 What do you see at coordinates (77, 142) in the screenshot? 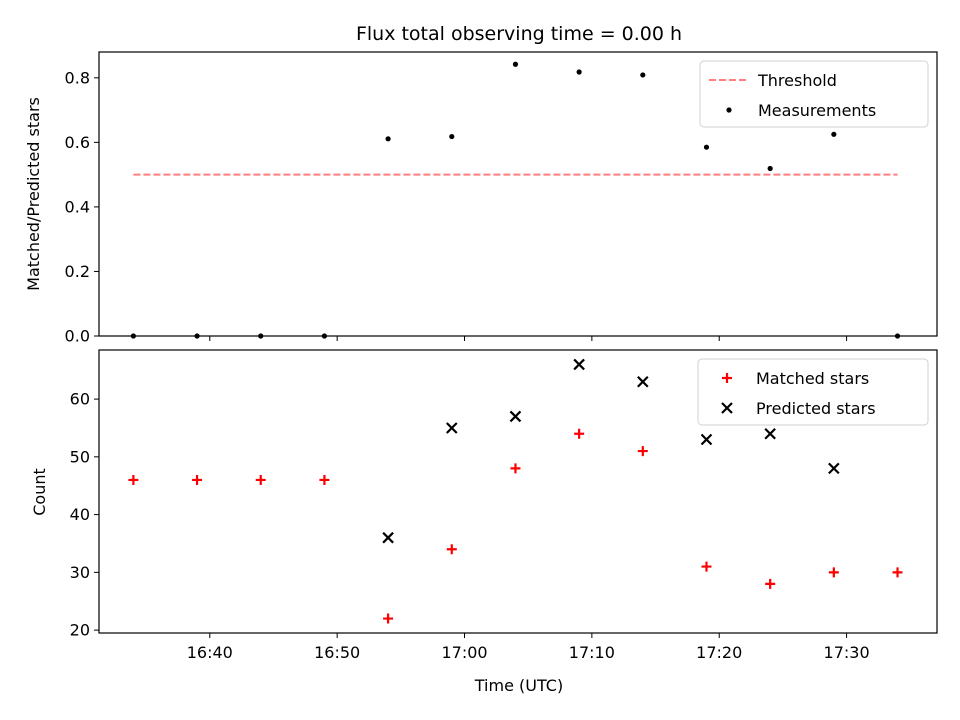
I see `y-tick-label: 0.6` at bounding box center [77, 142].